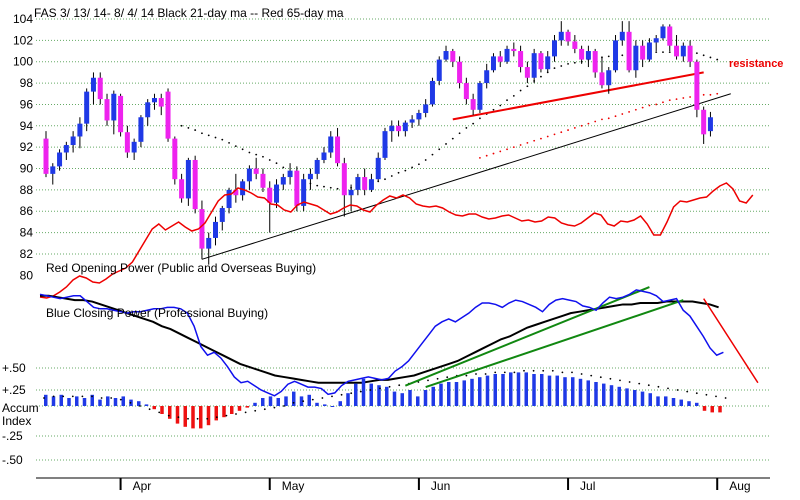 The image size is (800, 500). Describe the element at coordinates (14, 368) in the screenshot. I see `accum-axis-label: +.50` at that location.